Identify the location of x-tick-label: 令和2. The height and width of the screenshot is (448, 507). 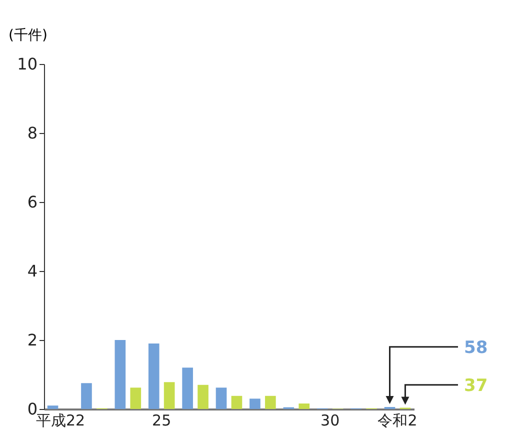
(398, 421).